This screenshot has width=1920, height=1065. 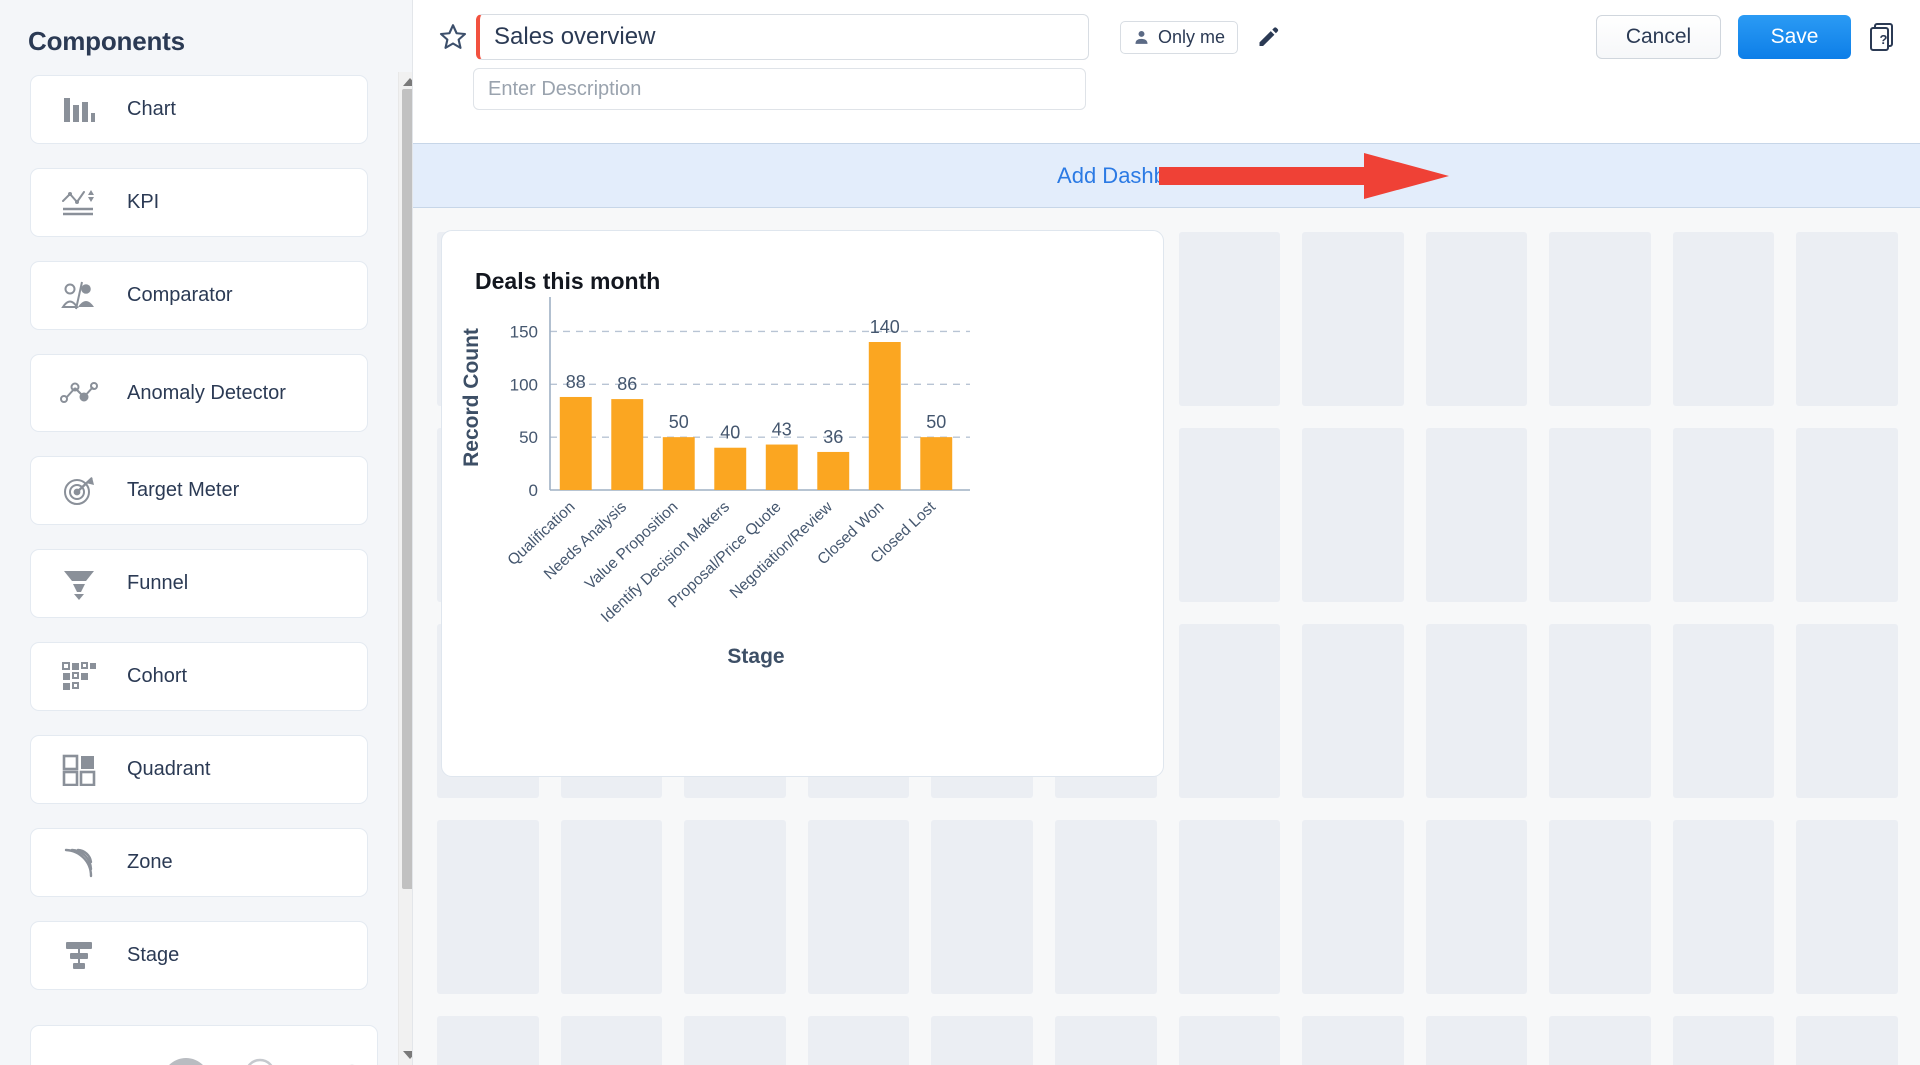 I want to click on help-docs-icon: ?, so click(x=1882, y=37).